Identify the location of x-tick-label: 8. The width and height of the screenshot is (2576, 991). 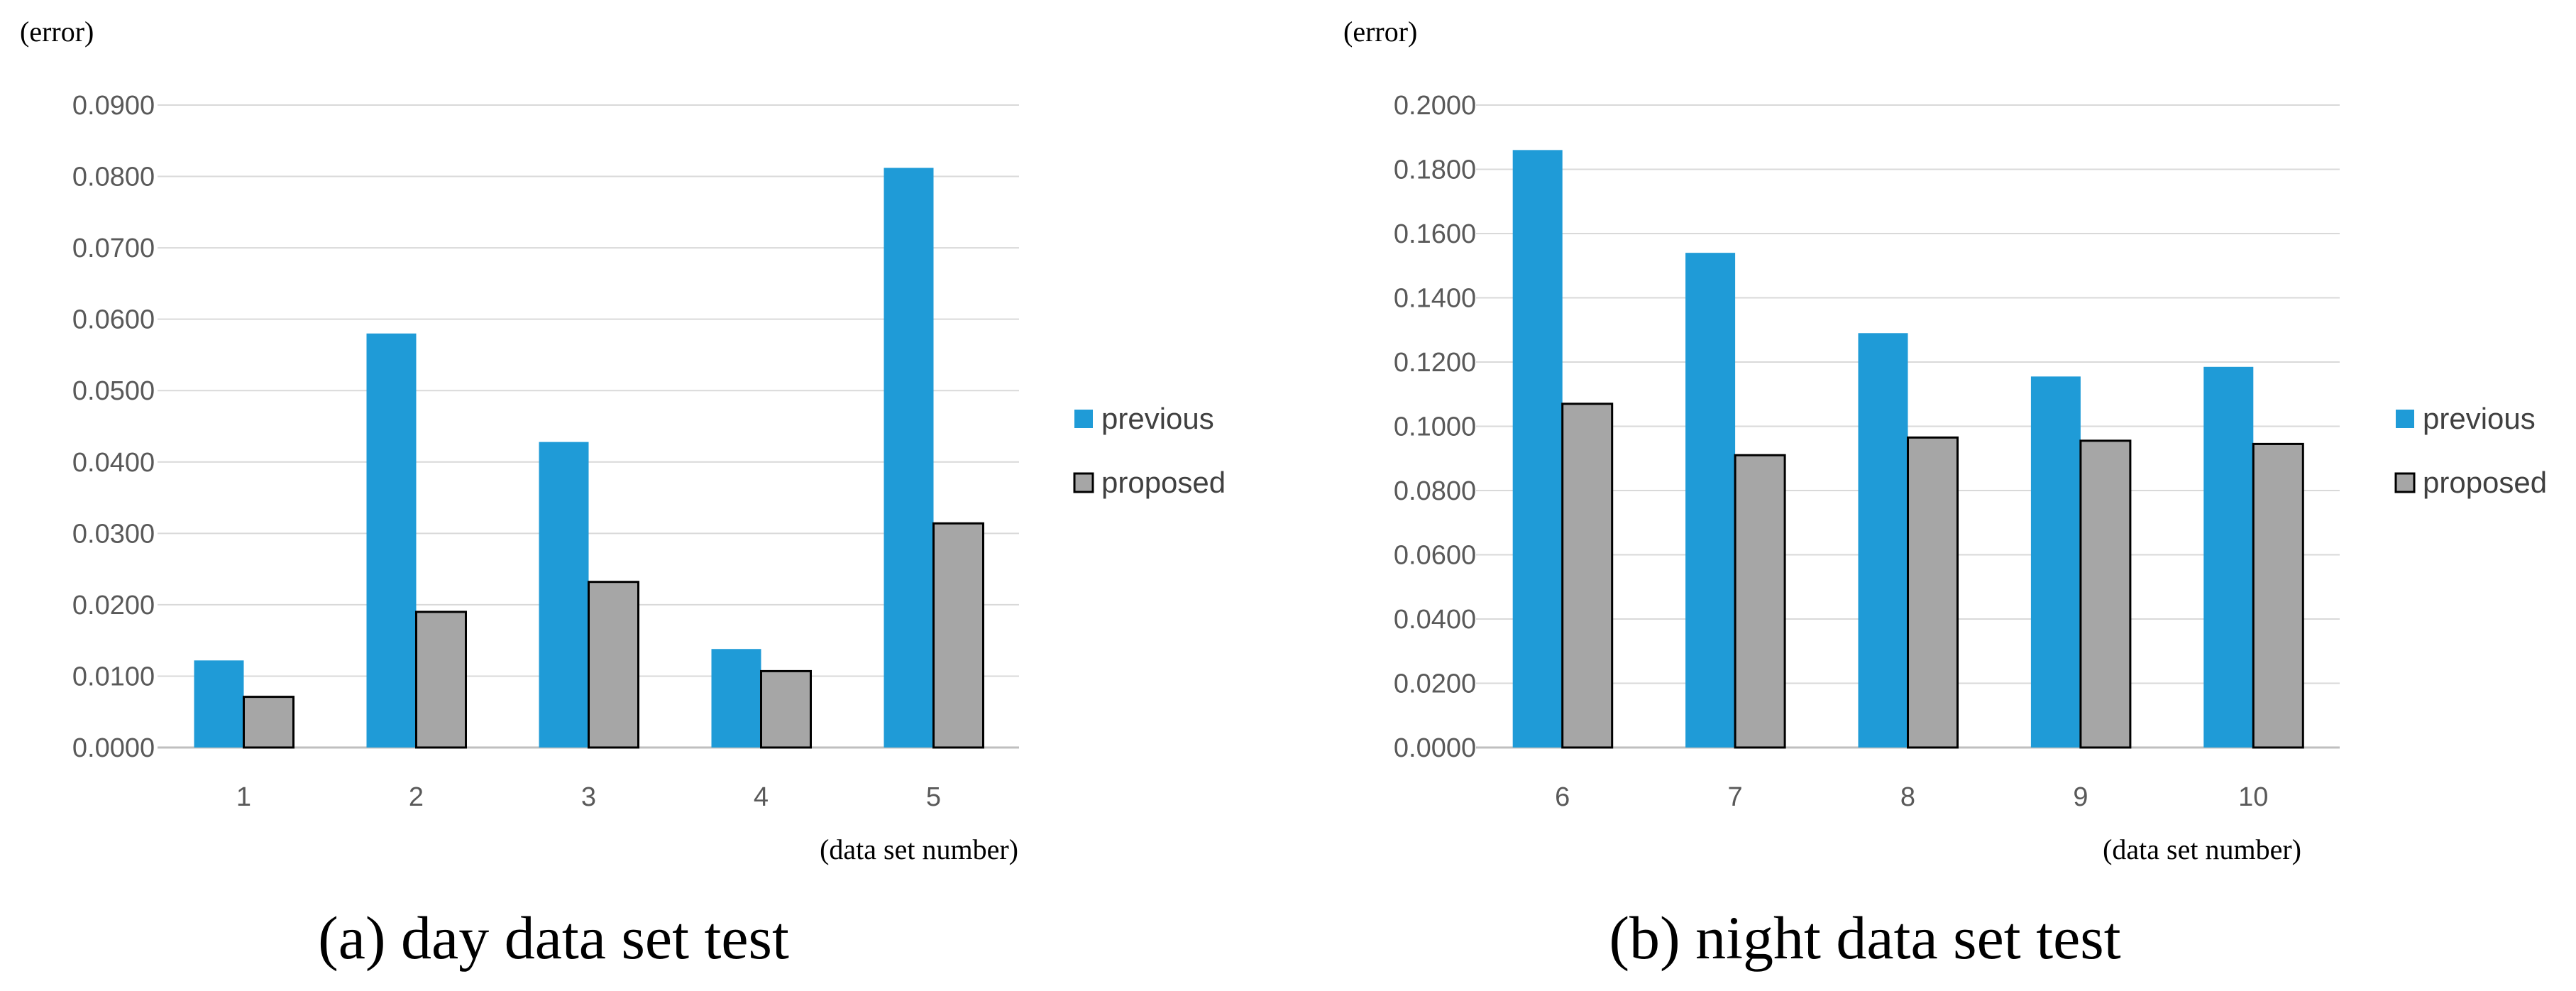
(1907, 797).